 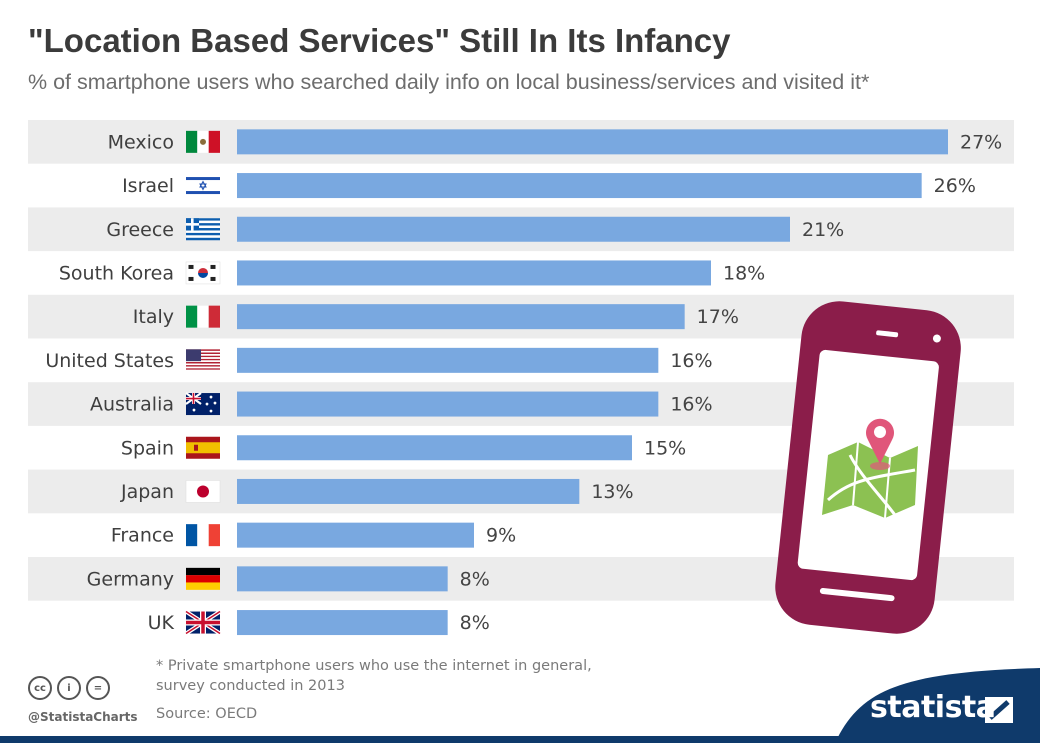 I want to click on location-pin-icon, so click(x=880, y=444).